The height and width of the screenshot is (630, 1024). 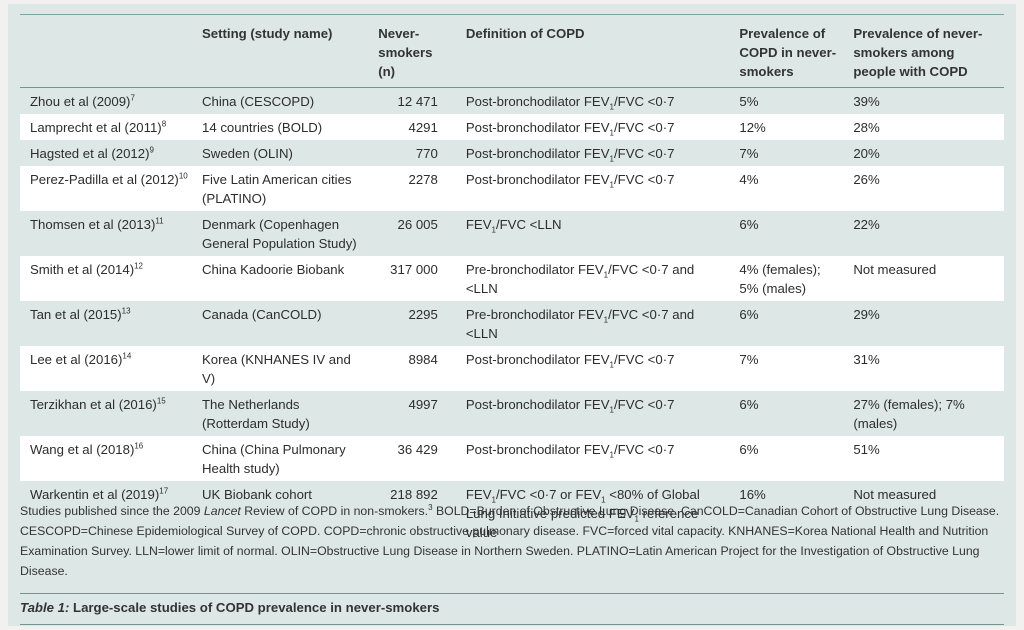 I want to click on never-smokers-count: 317 000, so click(x=412, y=278).